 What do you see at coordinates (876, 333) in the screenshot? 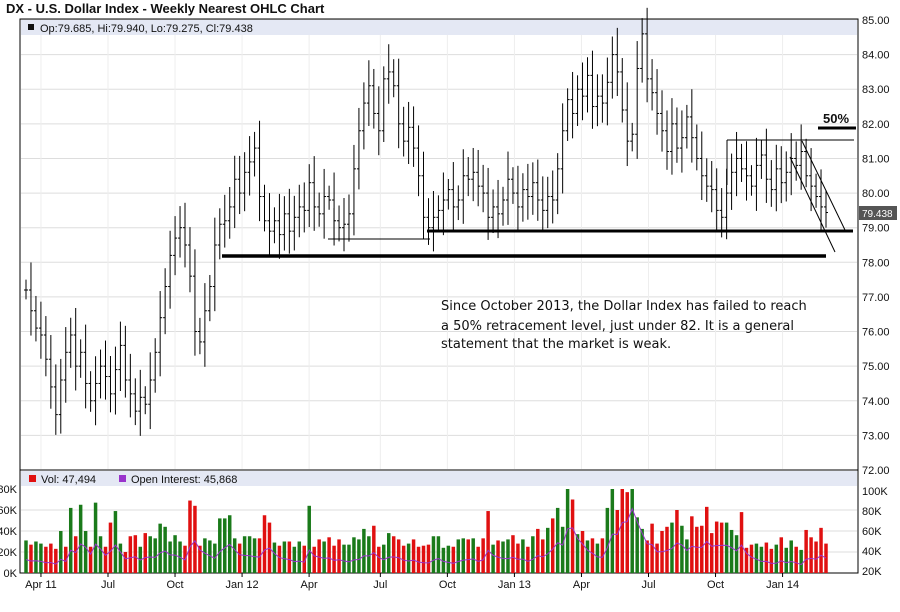
I see `price-tick-label: 76.00` at bounding box center [876, 333].